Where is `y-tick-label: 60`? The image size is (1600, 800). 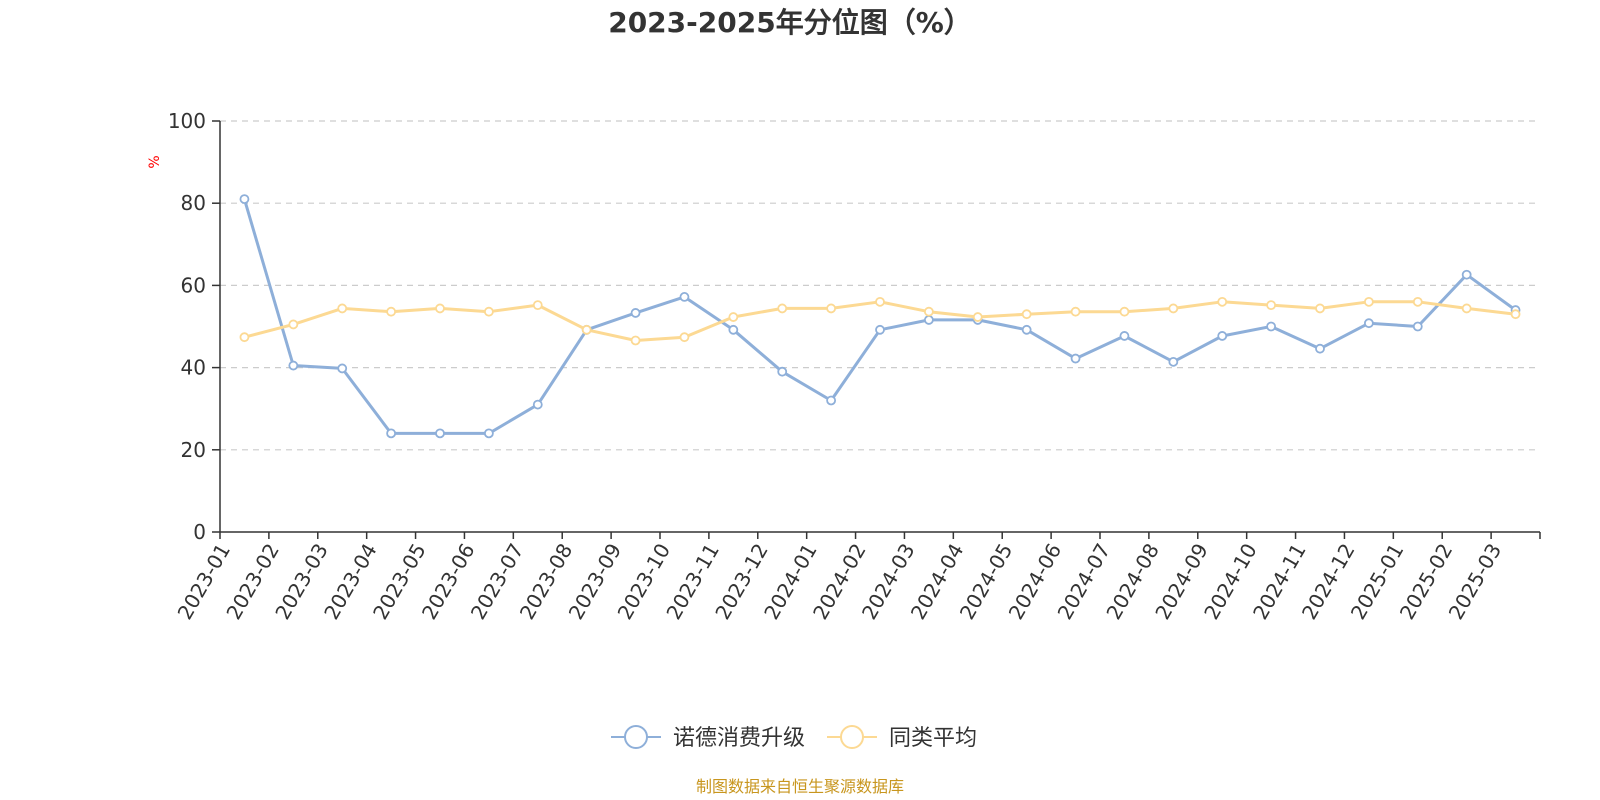
y-tick-label: 60 is located at coordinates (193, 285).